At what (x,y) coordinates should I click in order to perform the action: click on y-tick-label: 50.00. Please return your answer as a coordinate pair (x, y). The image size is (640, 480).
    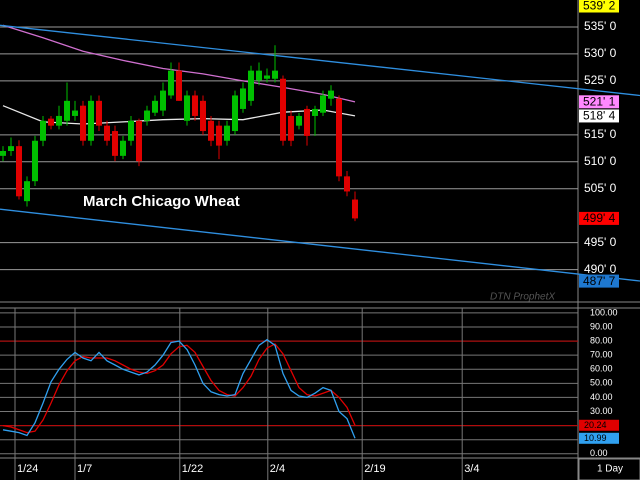
    Looking at the image, I should click on (601, 383).